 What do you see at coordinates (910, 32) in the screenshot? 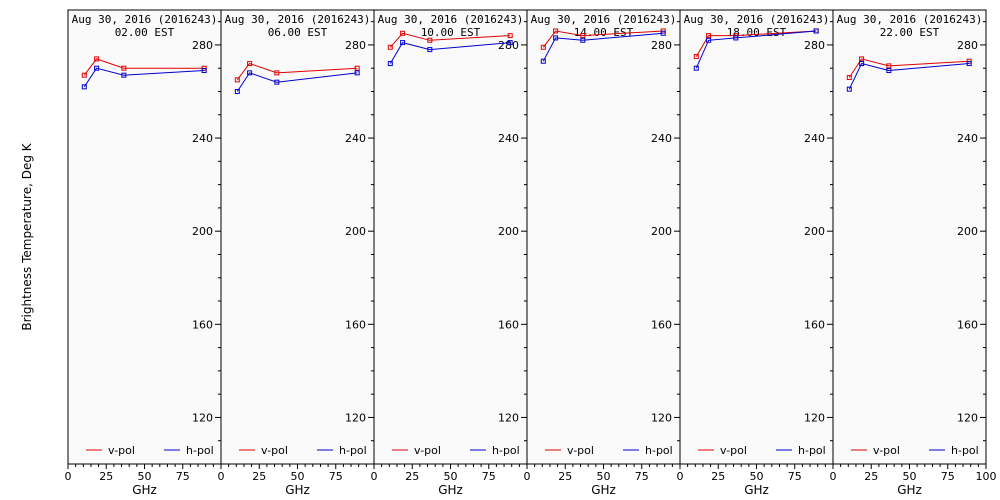
I see `panel-subtitle: 22.00 EST` at bounding box center [910, 32].